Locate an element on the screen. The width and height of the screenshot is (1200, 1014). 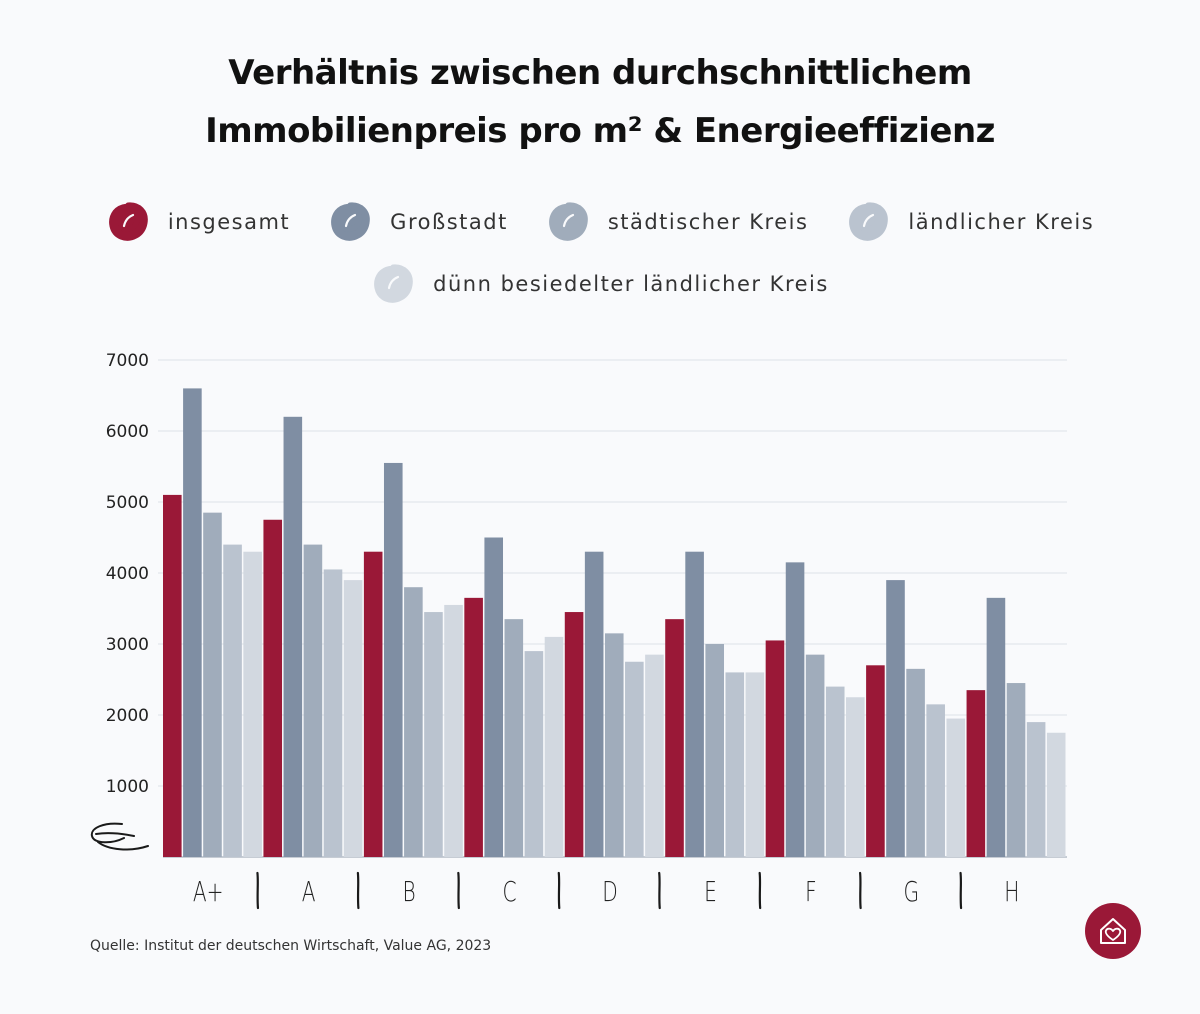
legend-item-grossstadt: Großstadt is located at coordinates (418, 222).